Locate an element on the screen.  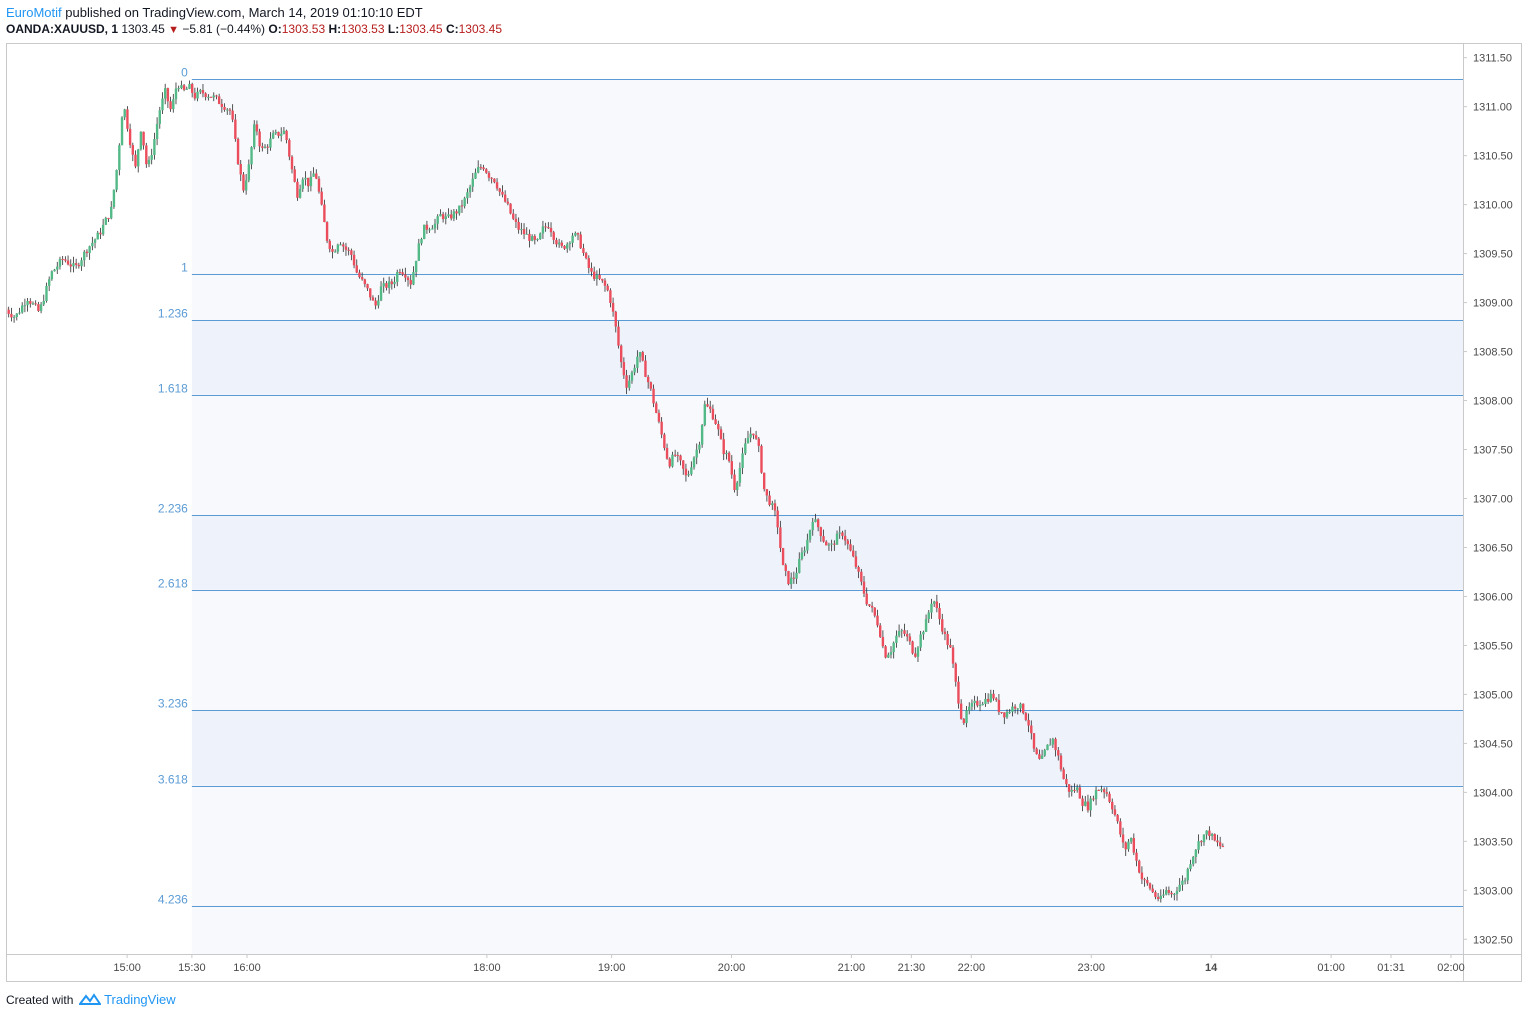
y-tick-label: 1304.50 is located at coordinates (1493, 744).